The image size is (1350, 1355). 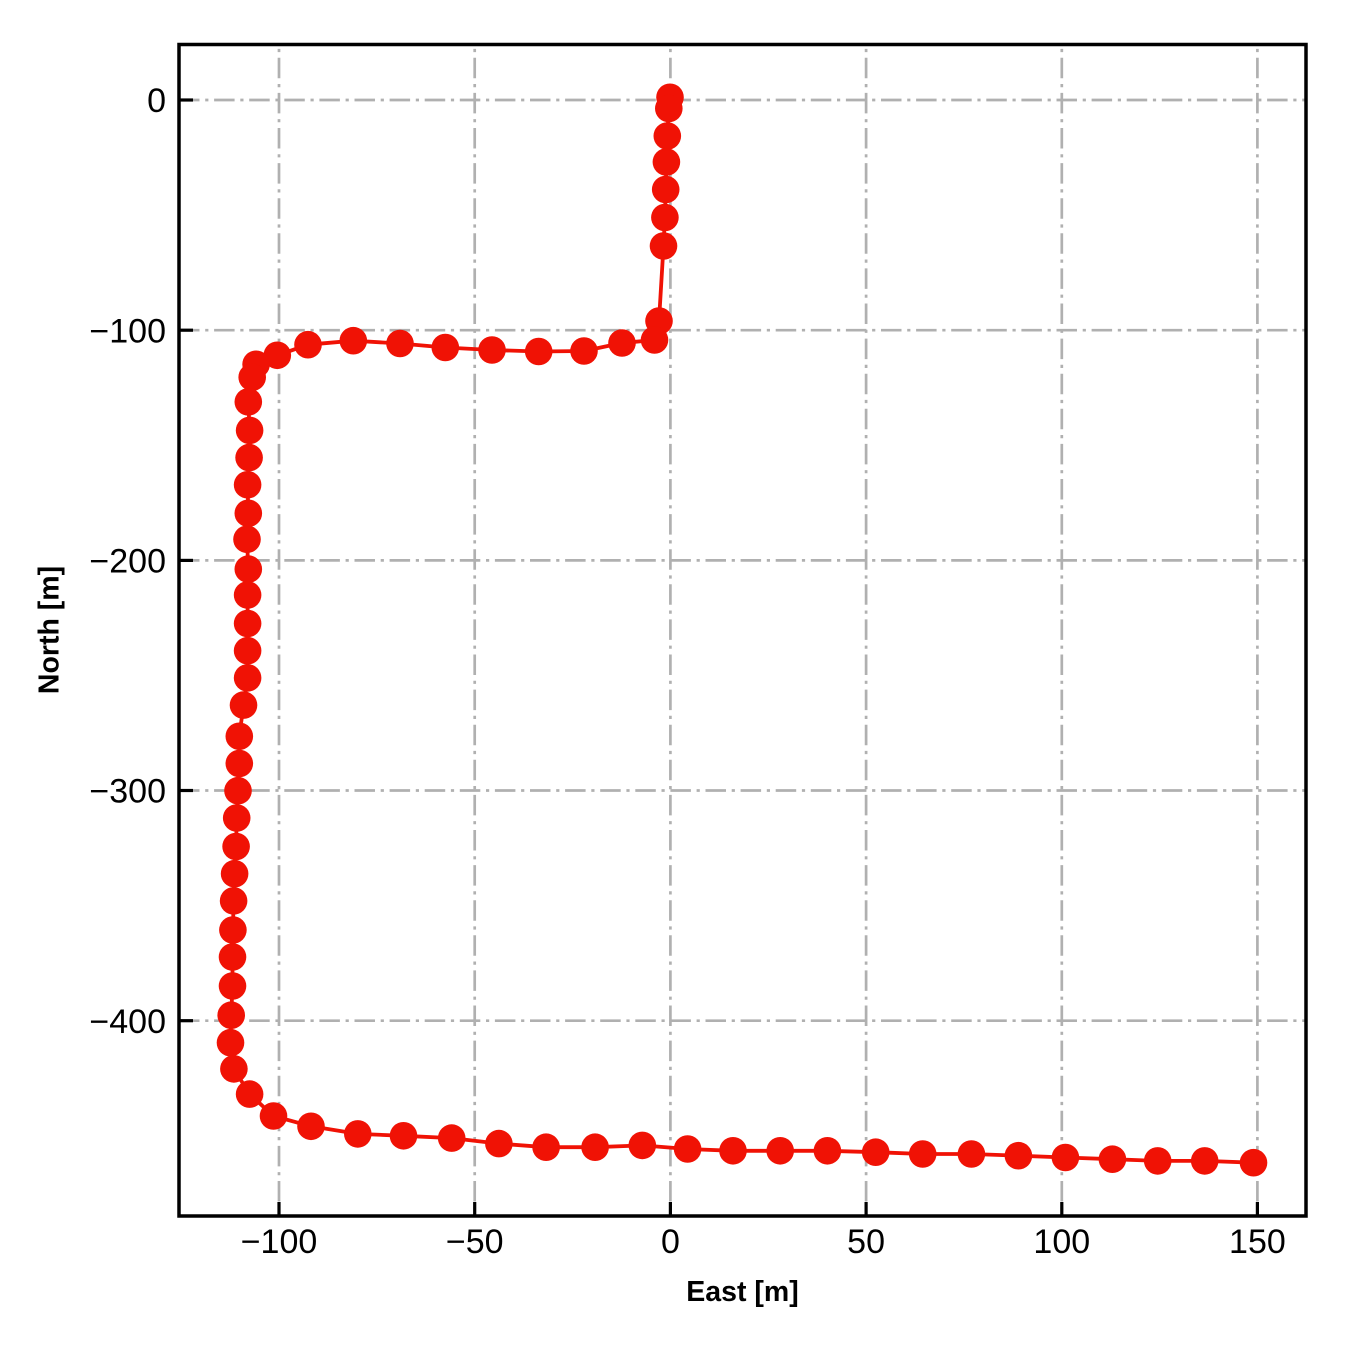 I want to click on svg-text: −200, so click(x=127, y=562).